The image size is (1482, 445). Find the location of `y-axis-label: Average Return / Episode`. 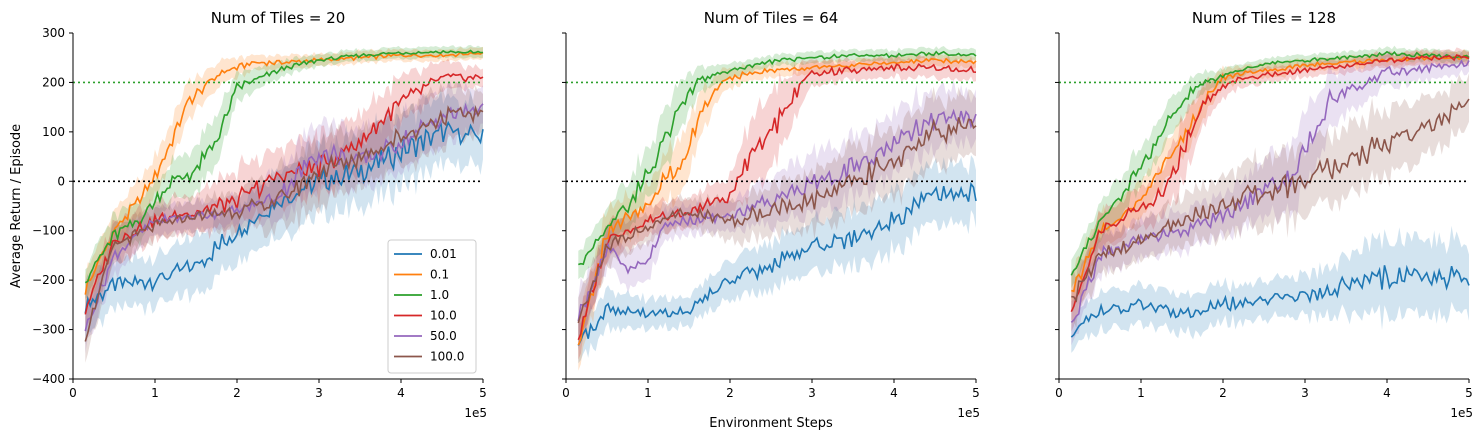

y-axis-label: Average Return / Episode is located at coordinates (16, 206).